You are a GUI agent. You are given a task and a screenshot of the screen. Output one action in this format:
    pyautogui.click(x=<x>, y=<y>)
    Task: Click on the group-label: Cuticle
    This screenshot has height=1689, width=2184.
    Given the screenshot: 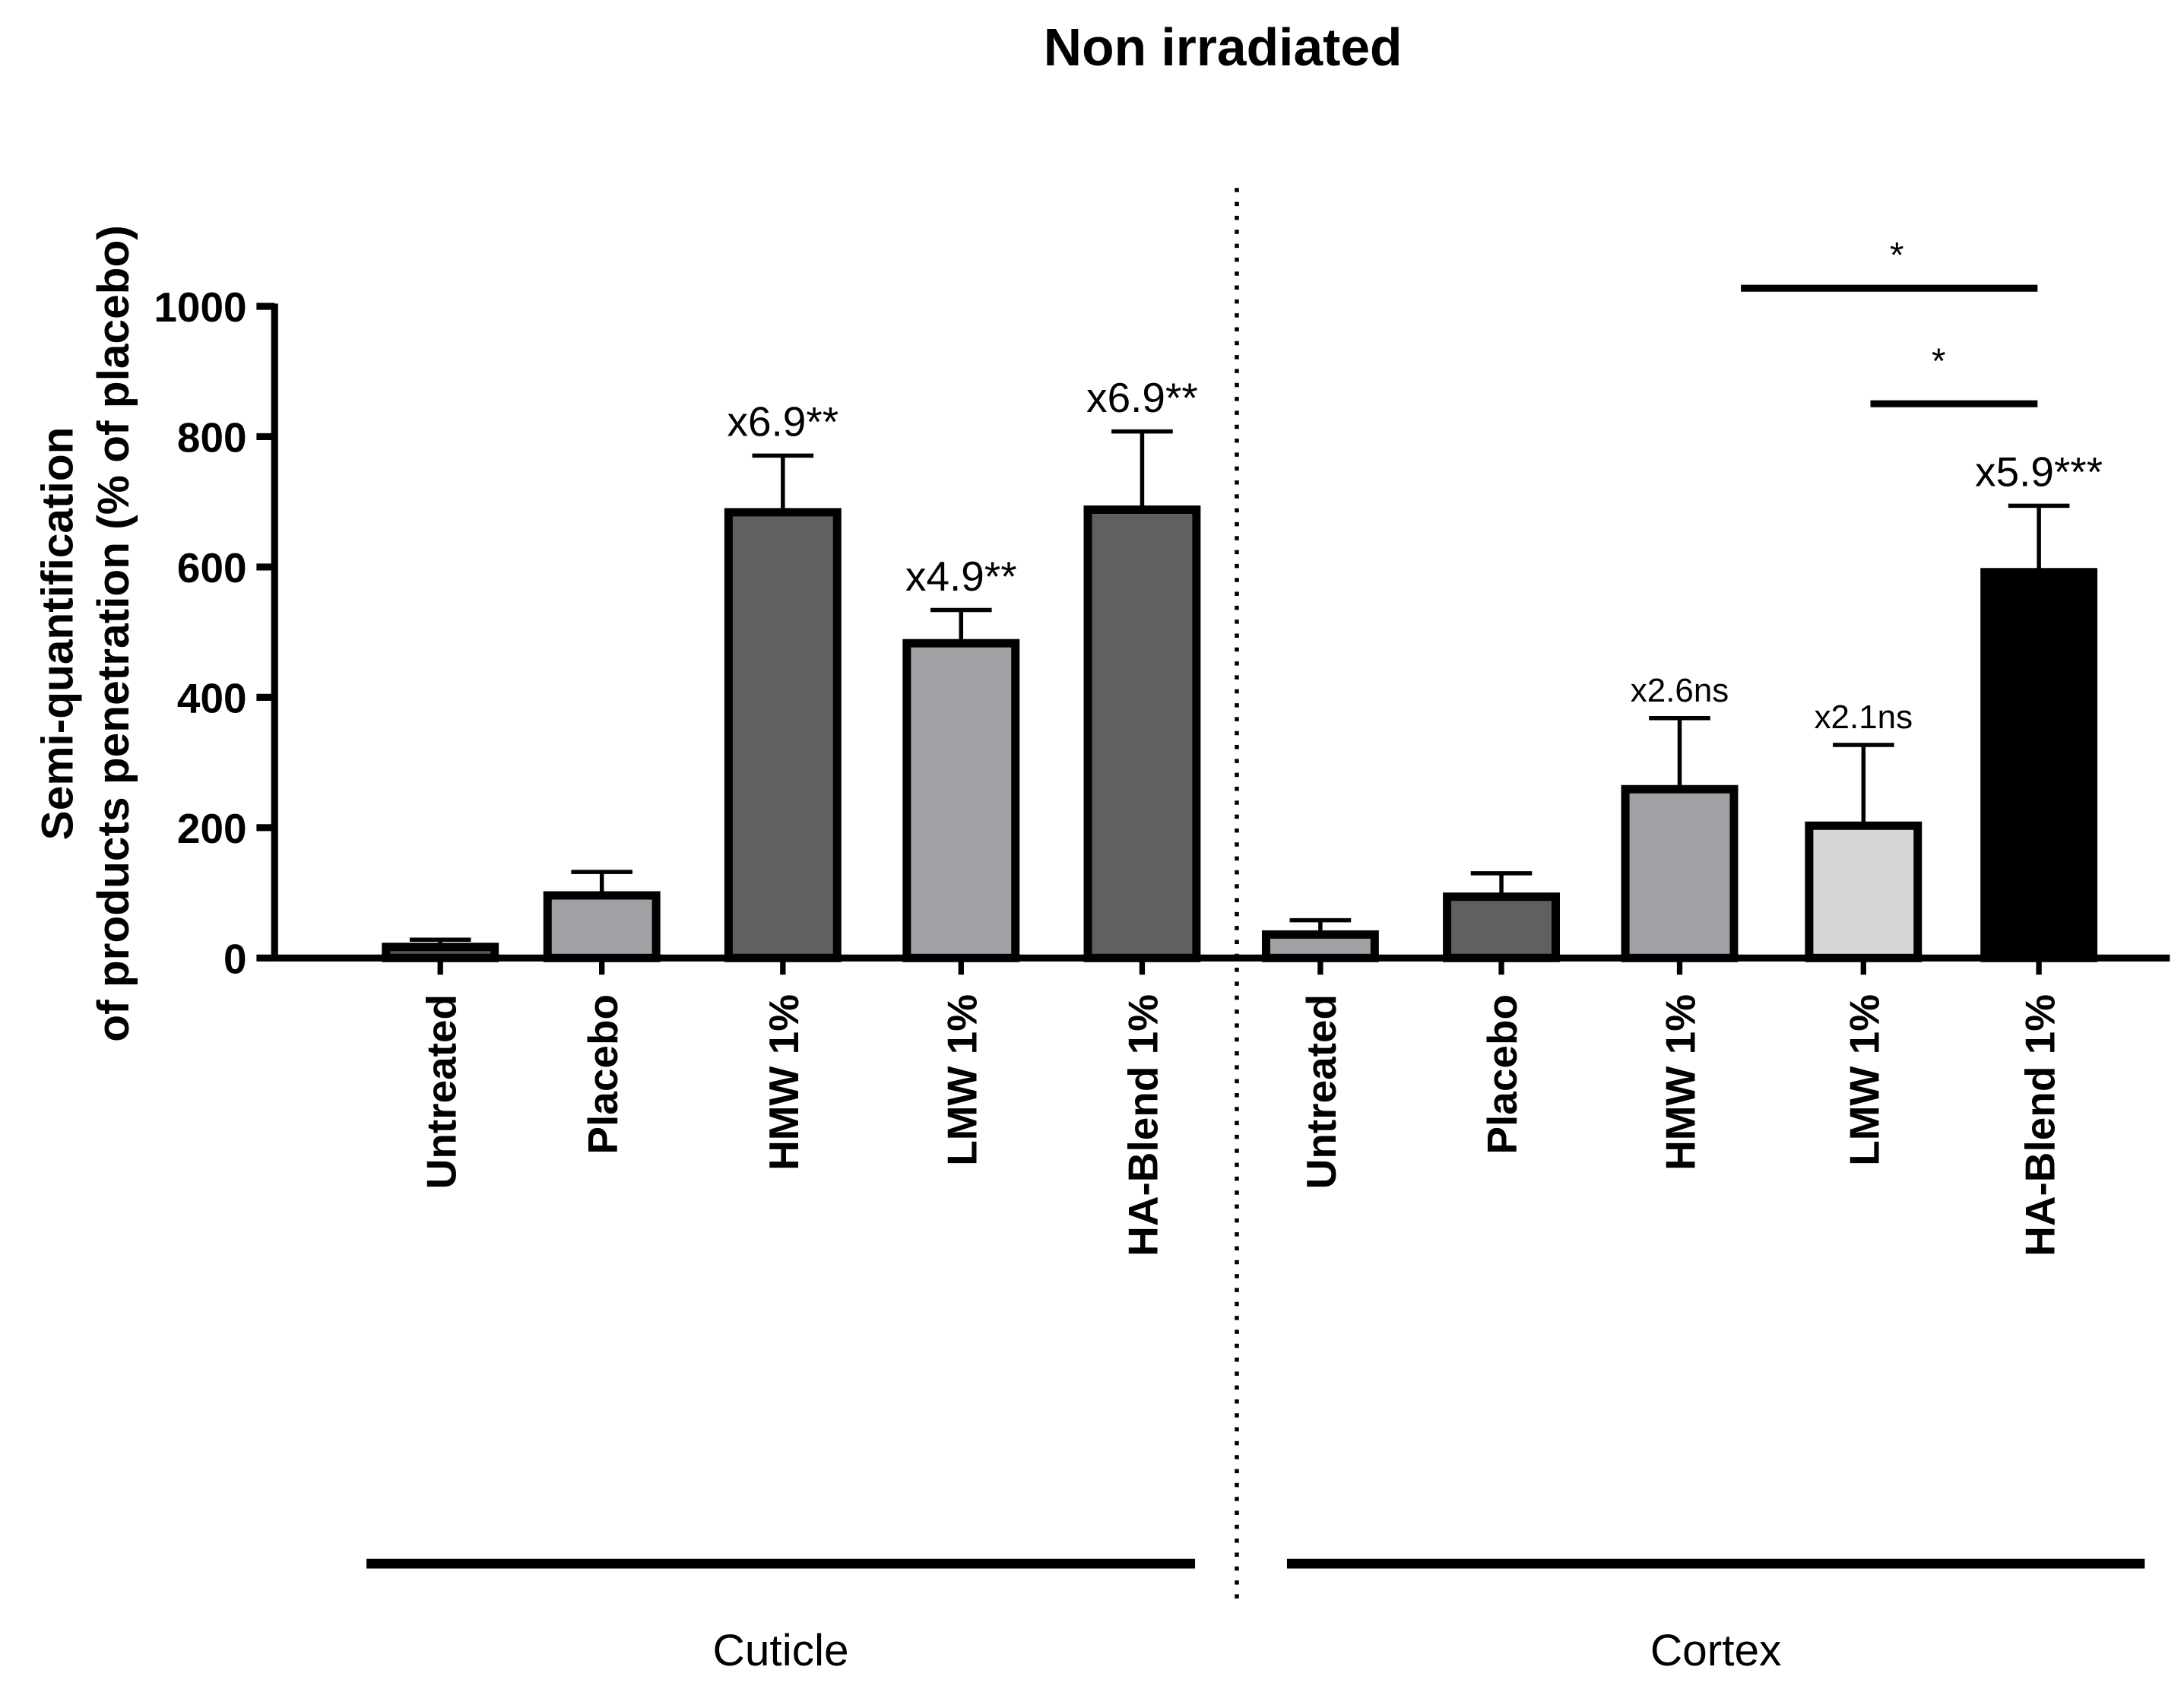 What is the action you would take?
    pyautogui.click(x=781, y=1650)
    